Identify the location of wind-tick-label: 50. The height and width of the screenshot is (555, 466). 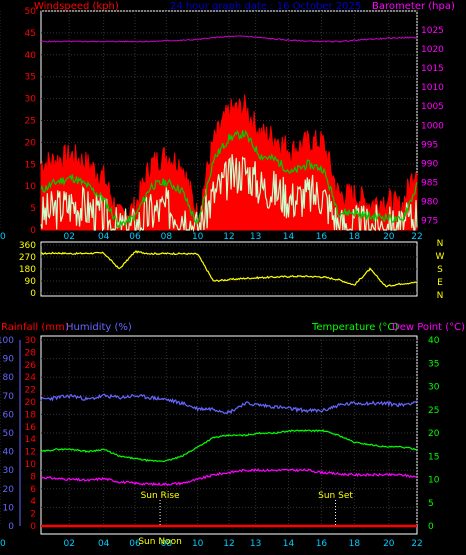
(31, 12).